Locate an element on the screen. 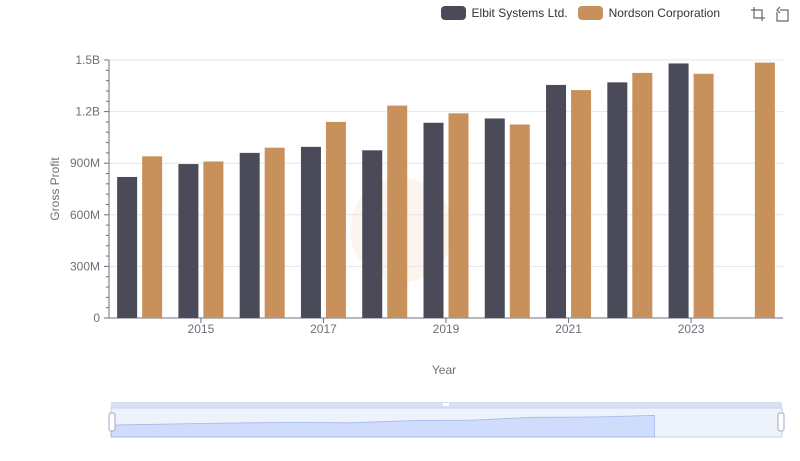 The width and height of the screenshot is (800, 461). bar-elbit-2014 is located at coordinates (127, 247).